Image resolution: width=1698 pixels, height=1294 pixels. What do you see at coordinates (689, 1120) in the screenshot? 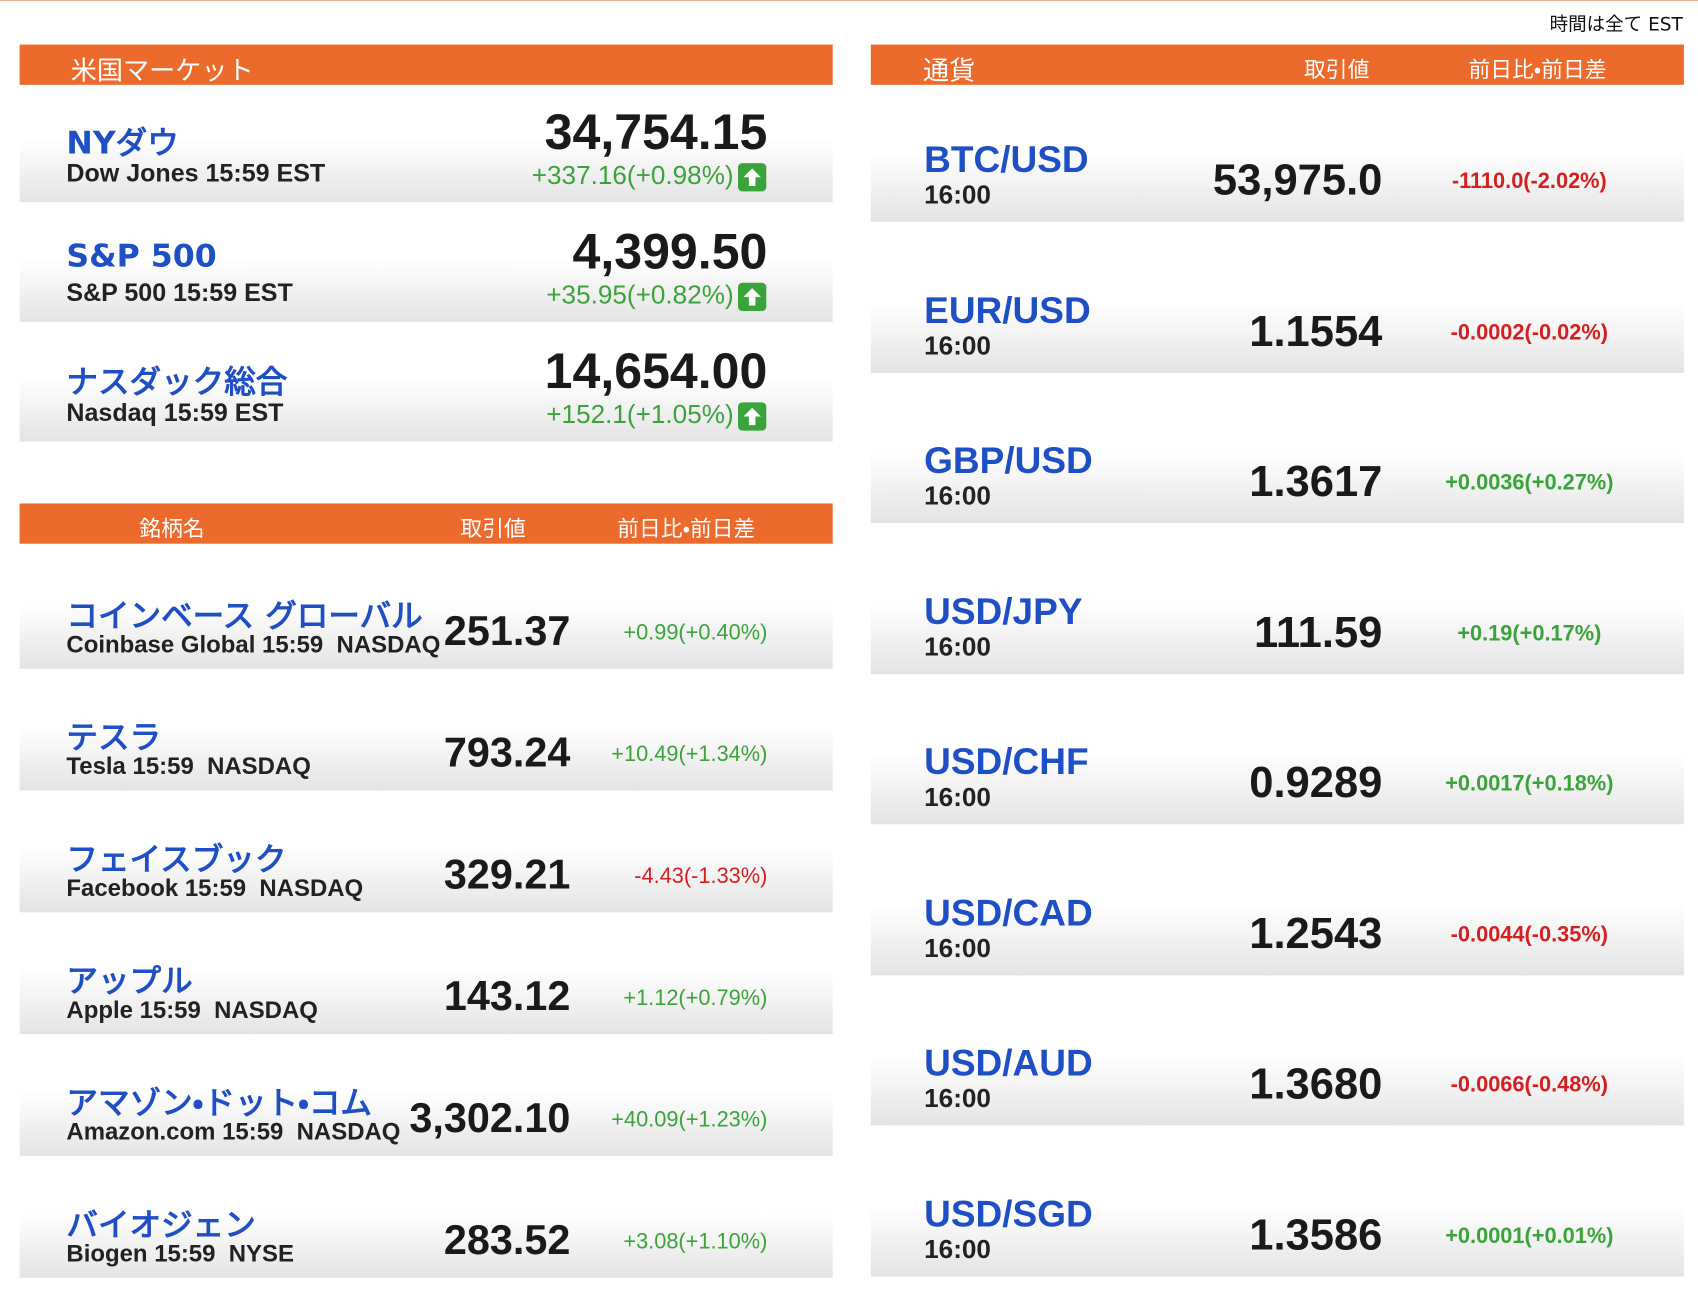
I see `stock-change: +40.09(+1.23%)` at bounding box center [689, 1120].